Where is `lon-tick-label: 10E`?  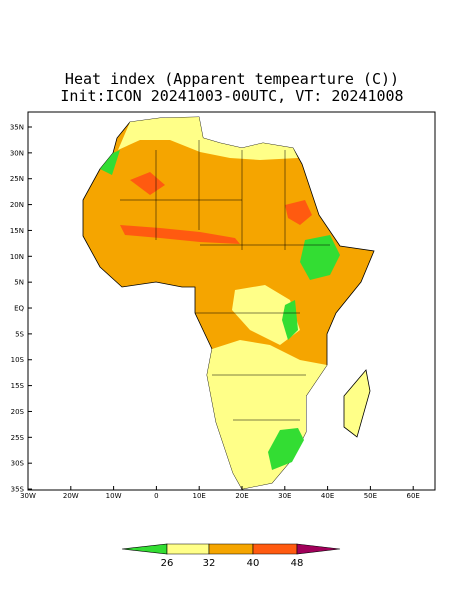
lon-tick-label: 10E is located at coordinates (199, 496).